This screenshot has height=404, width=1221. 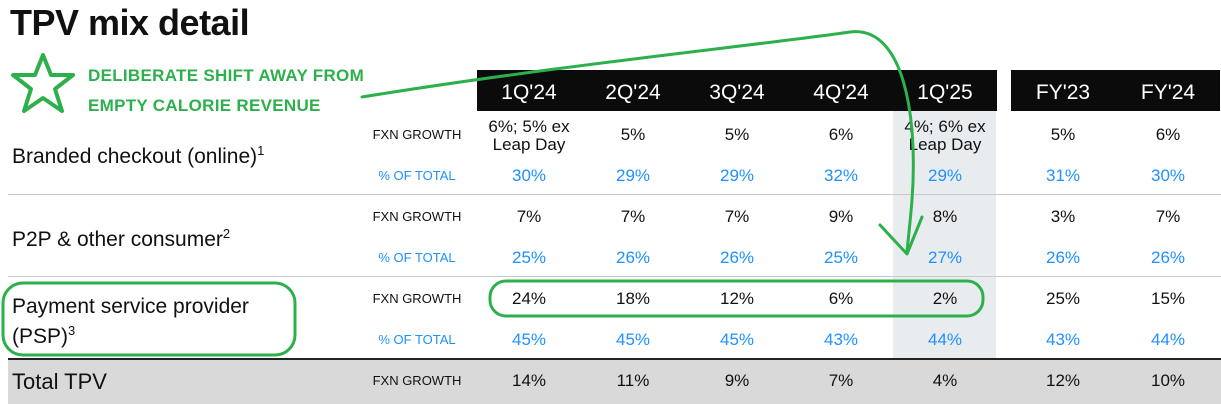 I want to click on psp-growth-highlight-oval, so click(x=736, y=298).